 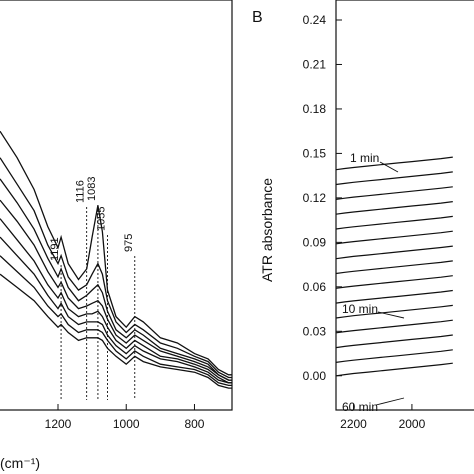 I want to click on peak-label: 1116, so click(x=81, y=191).